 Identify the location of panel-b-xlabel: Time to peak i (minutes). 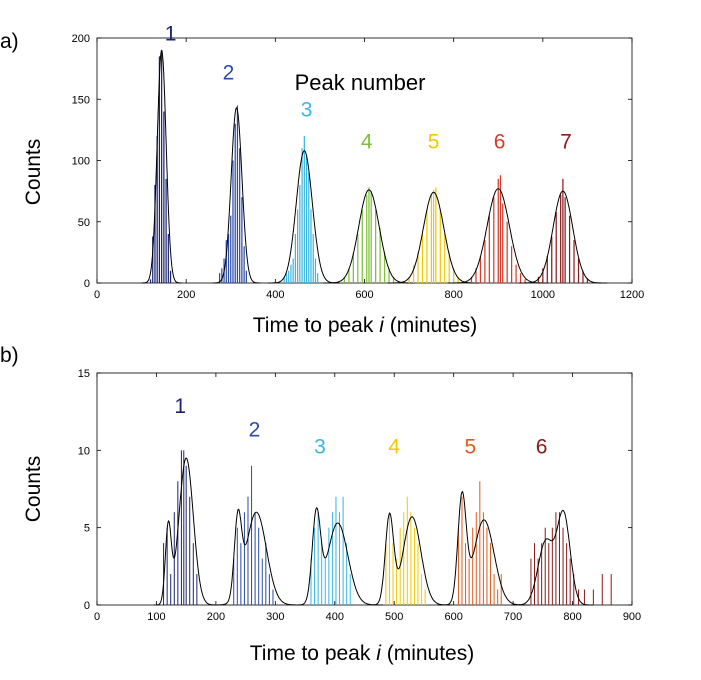
(362, 653).